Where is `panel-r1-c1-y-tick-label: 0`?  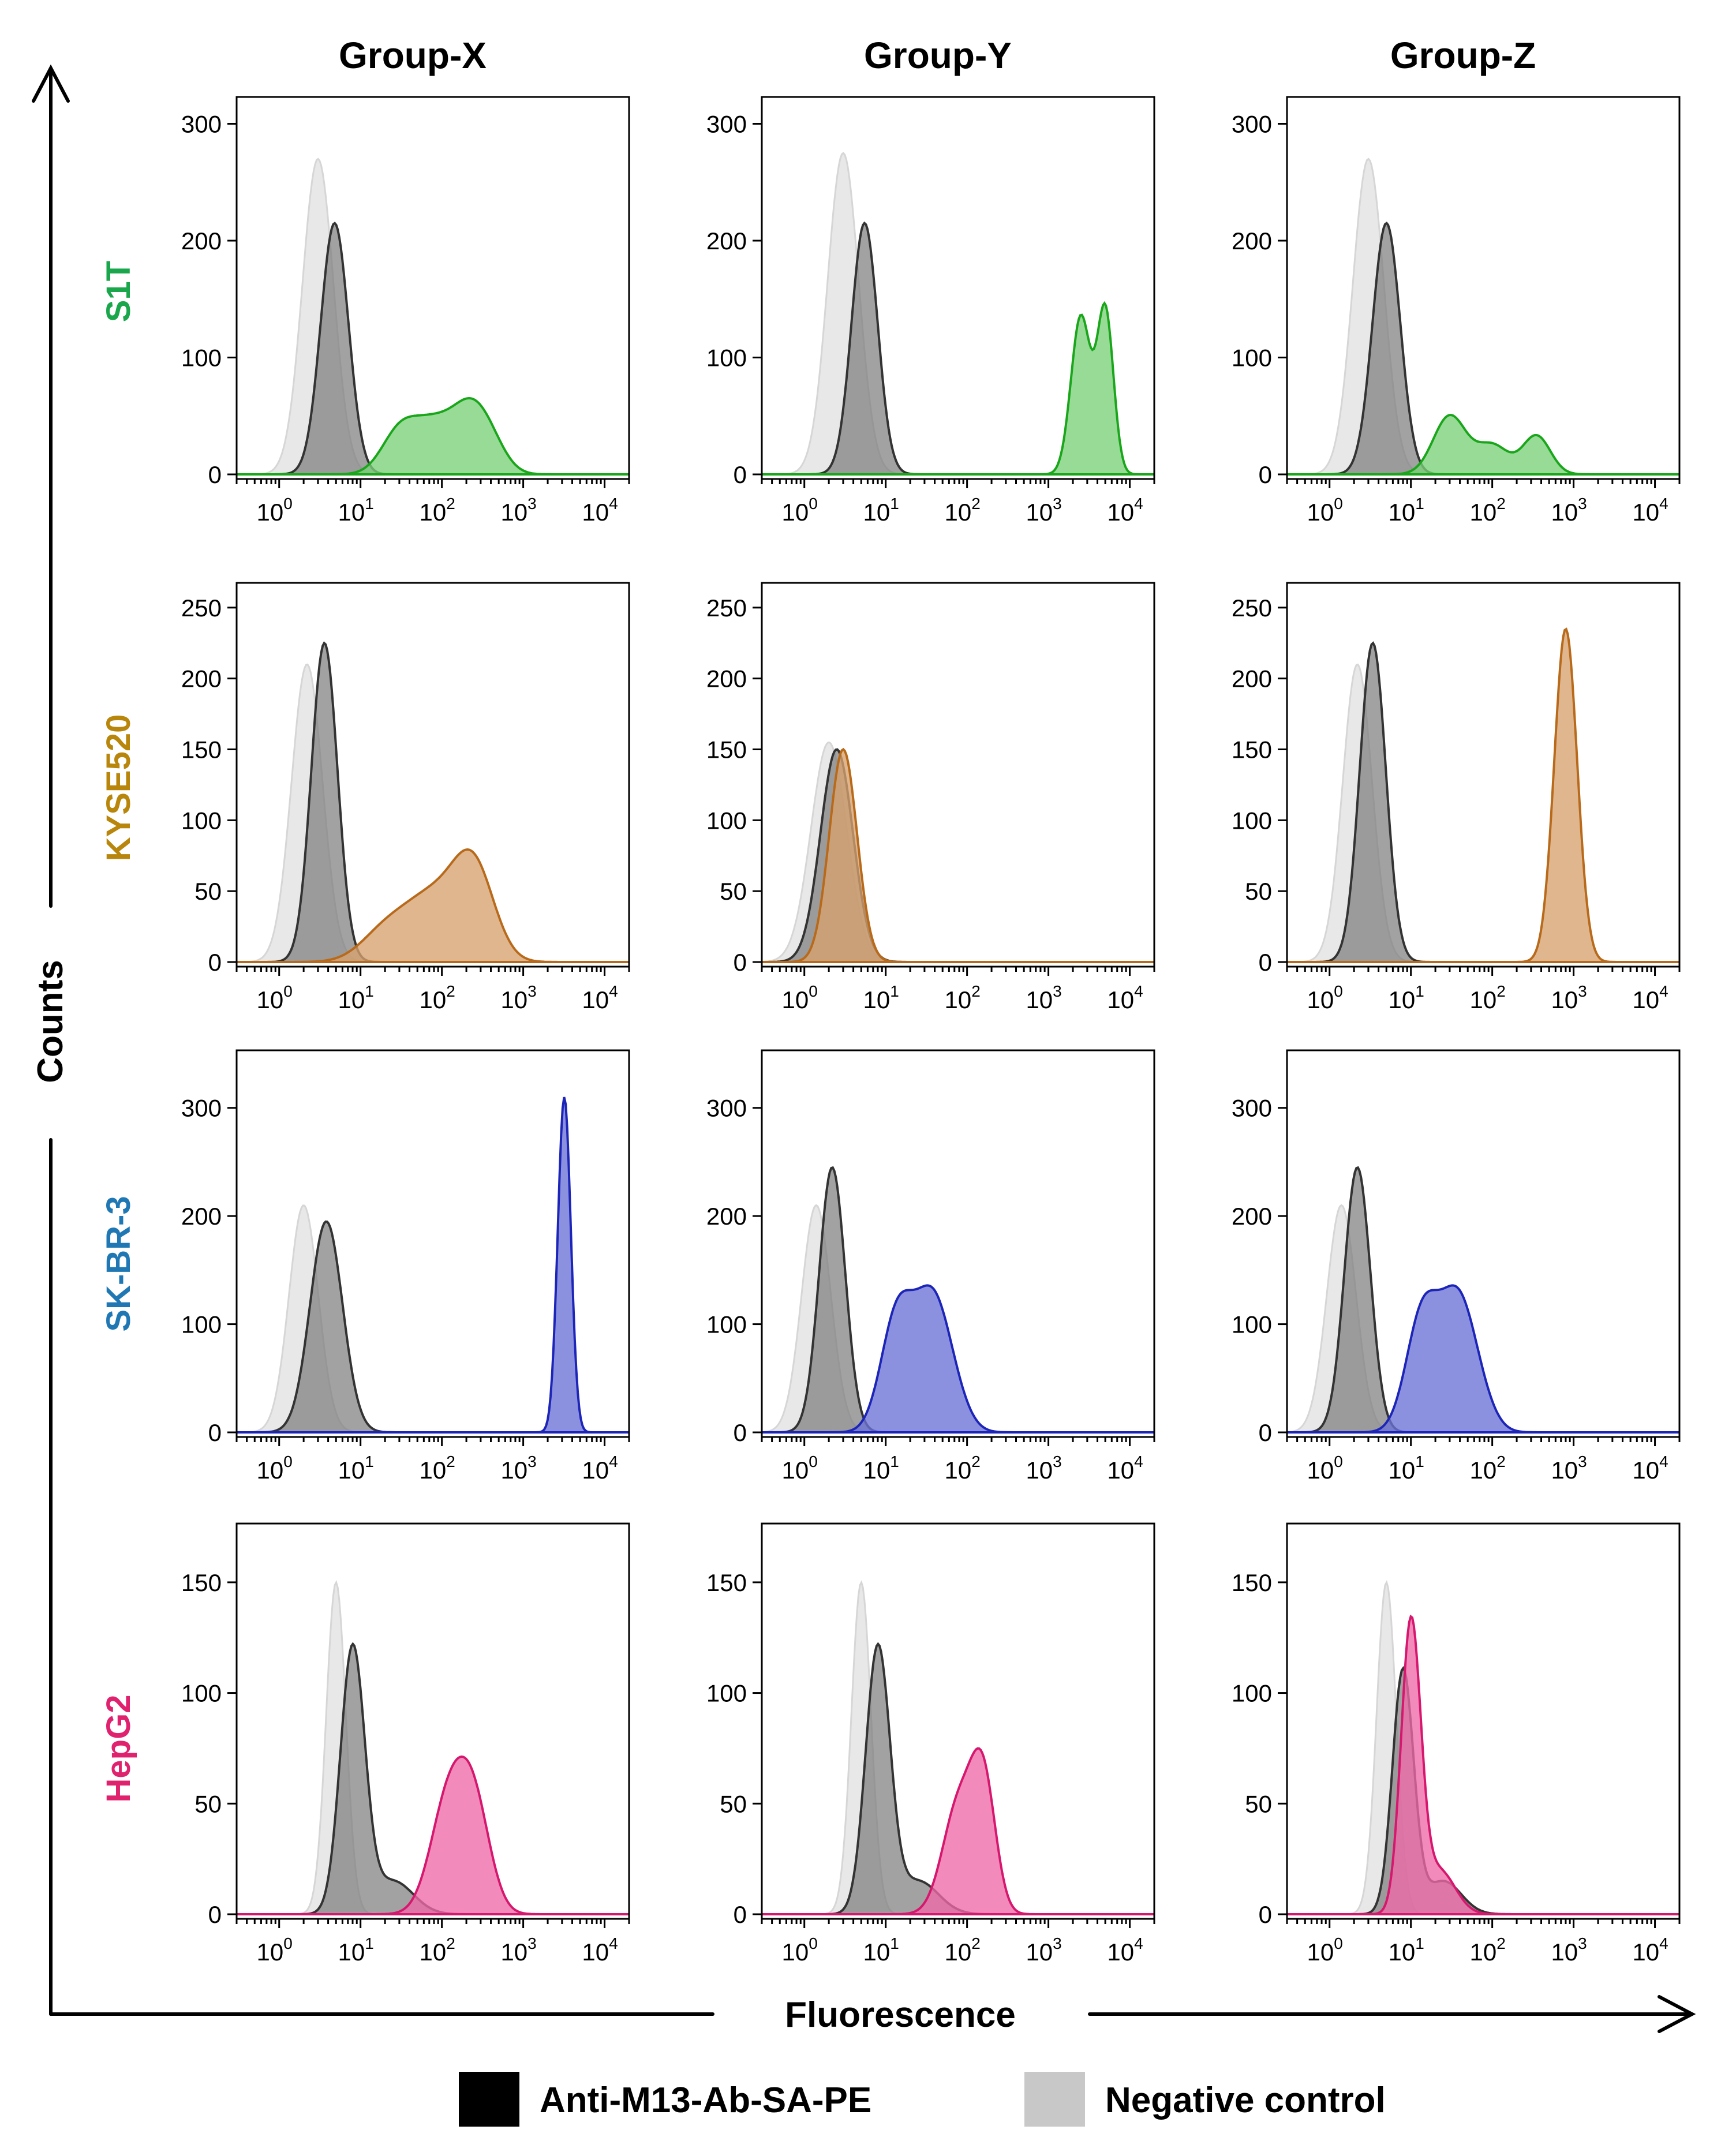
panel-r1-c1-y-tick-label: 0 is located at coordinates (215, 475).